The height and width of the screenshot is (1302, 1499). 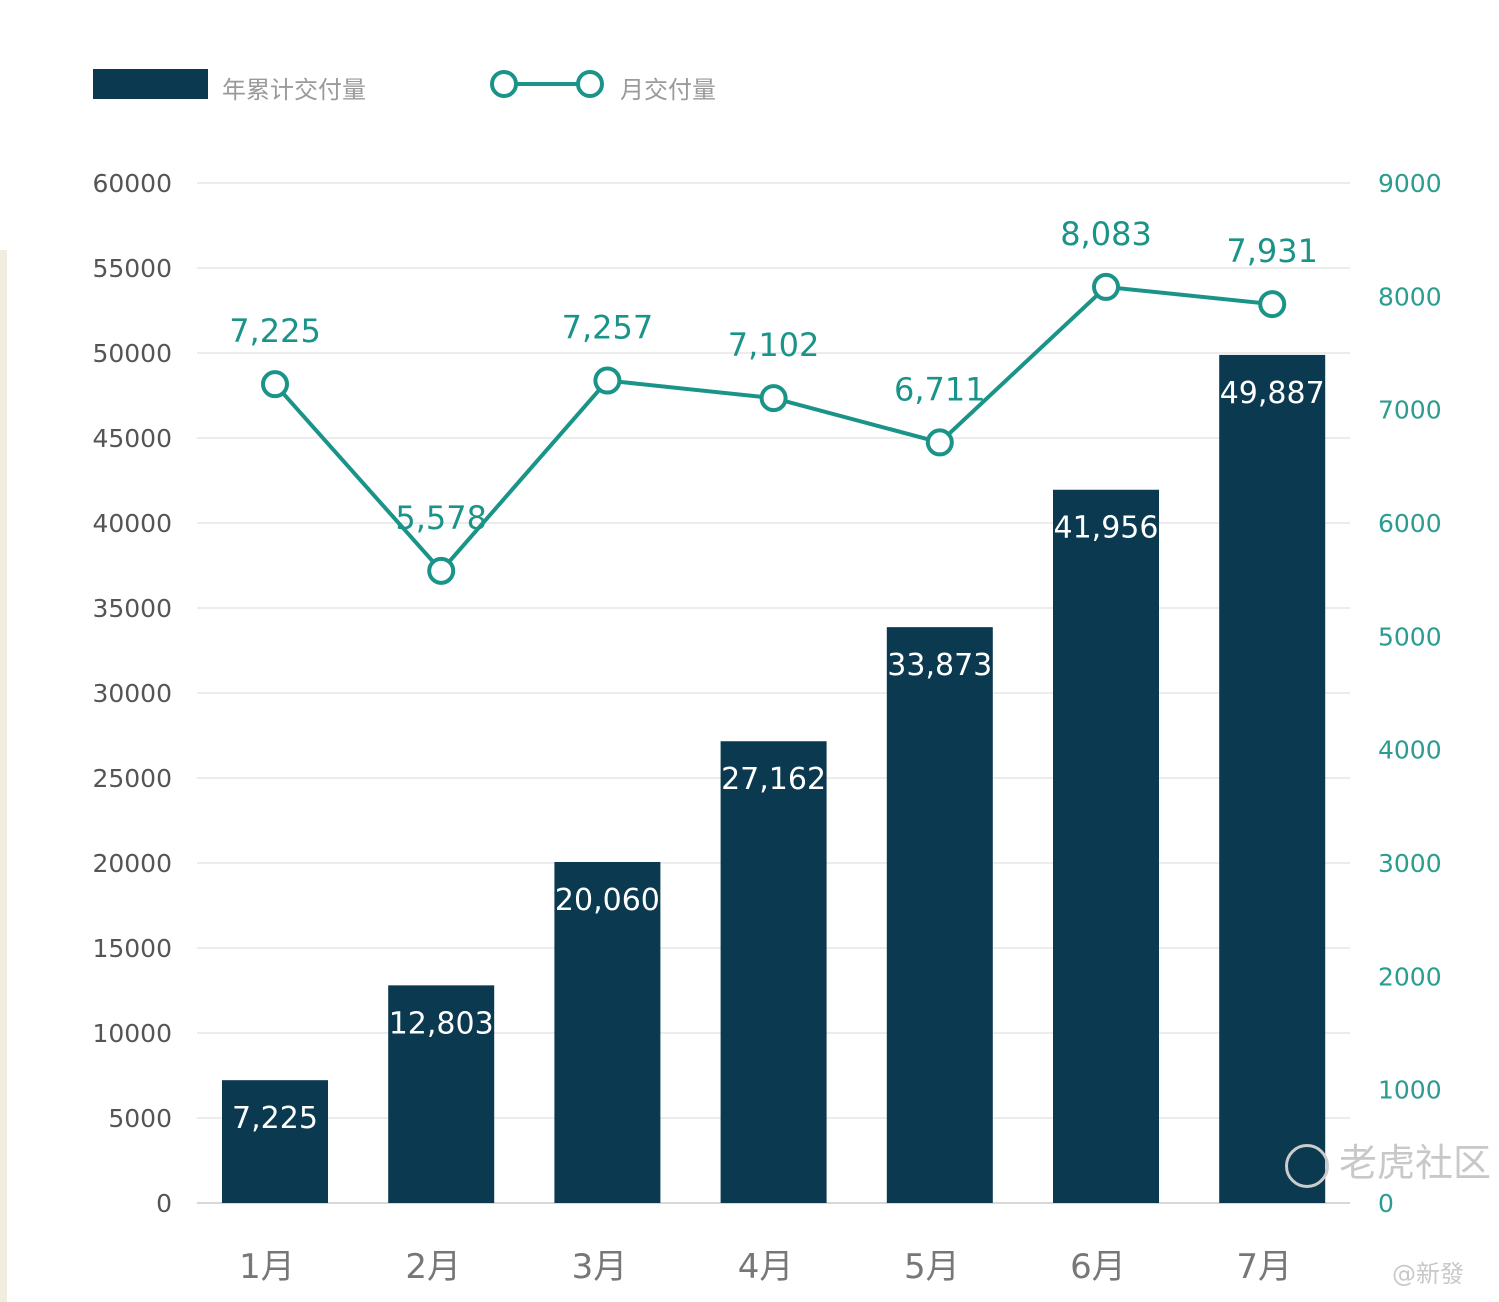 What do you see at coordinates (1307, 1165) in the screenshot?
I see `tiger-logo-icon` at bounding box center [1307, 1165].